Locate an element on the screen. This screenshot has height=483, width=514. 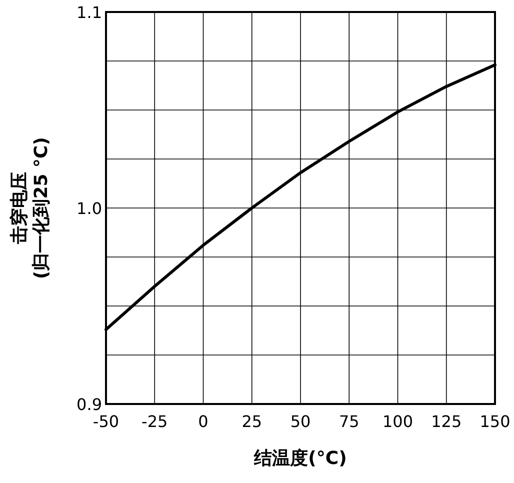
x-tick-label: 100 is located at coordinates (398, 421).